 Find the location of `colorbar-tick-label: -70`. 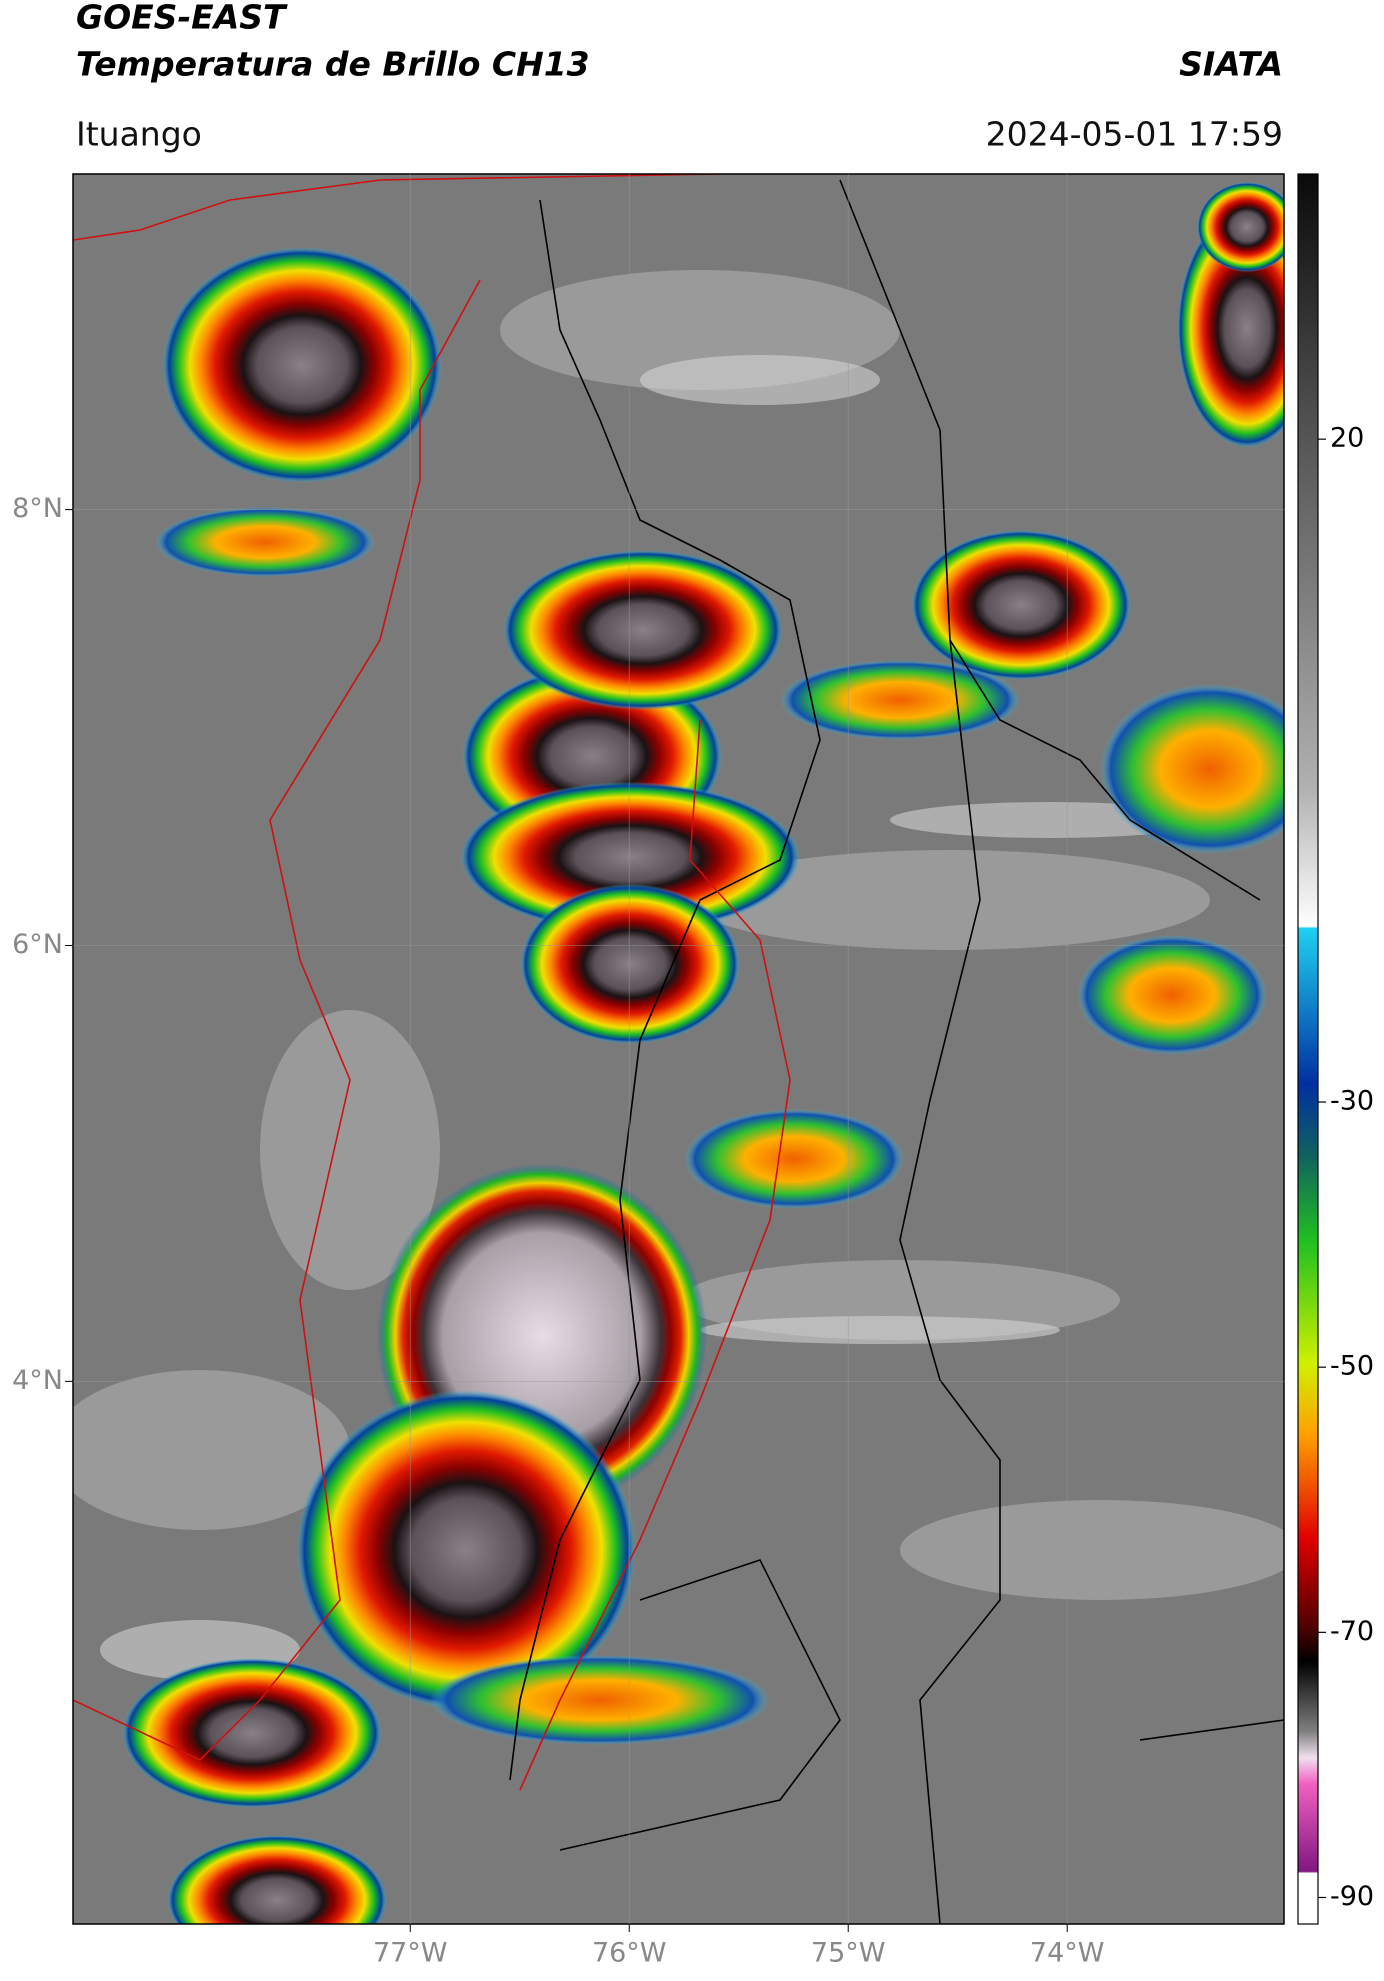

colorbar-tick-label: -70 is located at coordinates (1352, 1631).